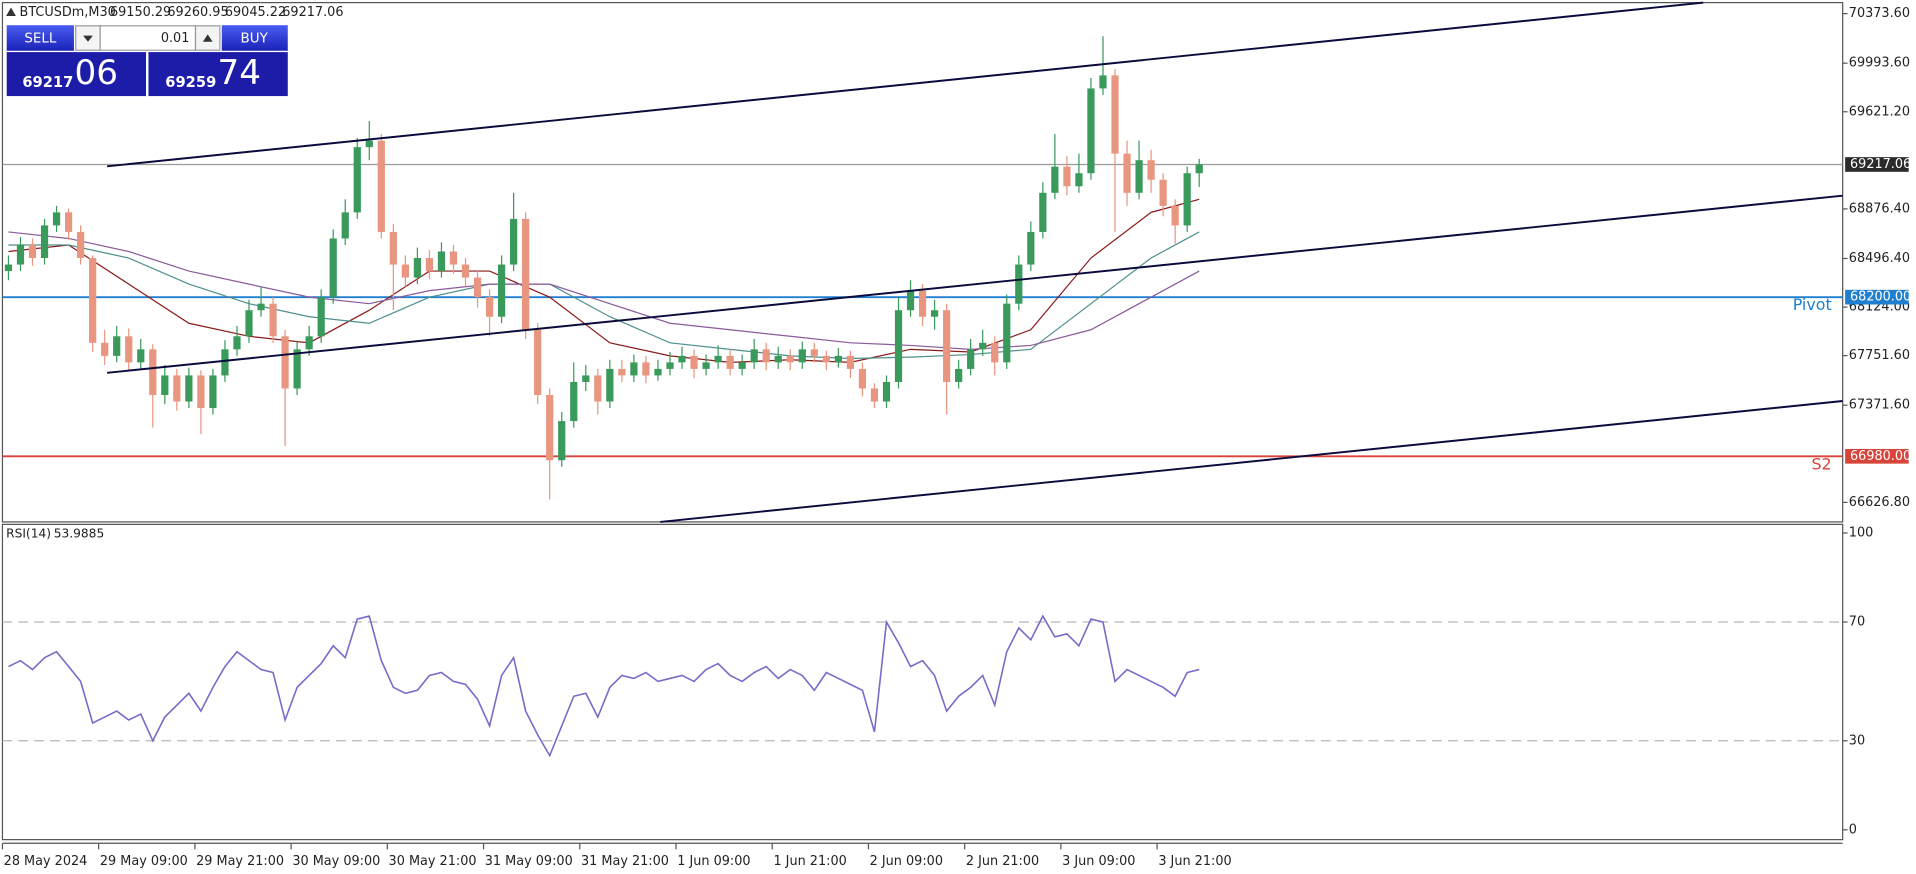 This screenshot has height=874, width=1916. What do you see at coordinates (312, 12) in the screenshot?
I see `close: 69217.06` at bounding box center [312, 12].